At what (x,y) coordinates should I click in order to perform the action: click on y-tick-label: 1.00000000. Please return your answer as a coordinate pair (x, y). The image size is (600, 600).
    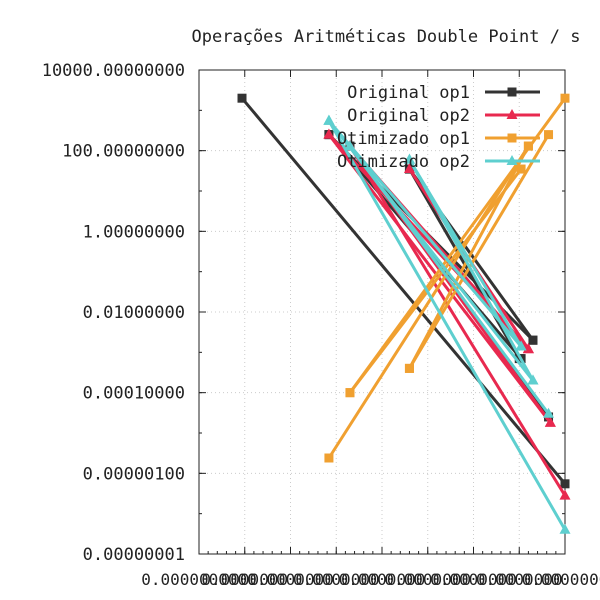
    Looking at the image, I should click on (134, 232).